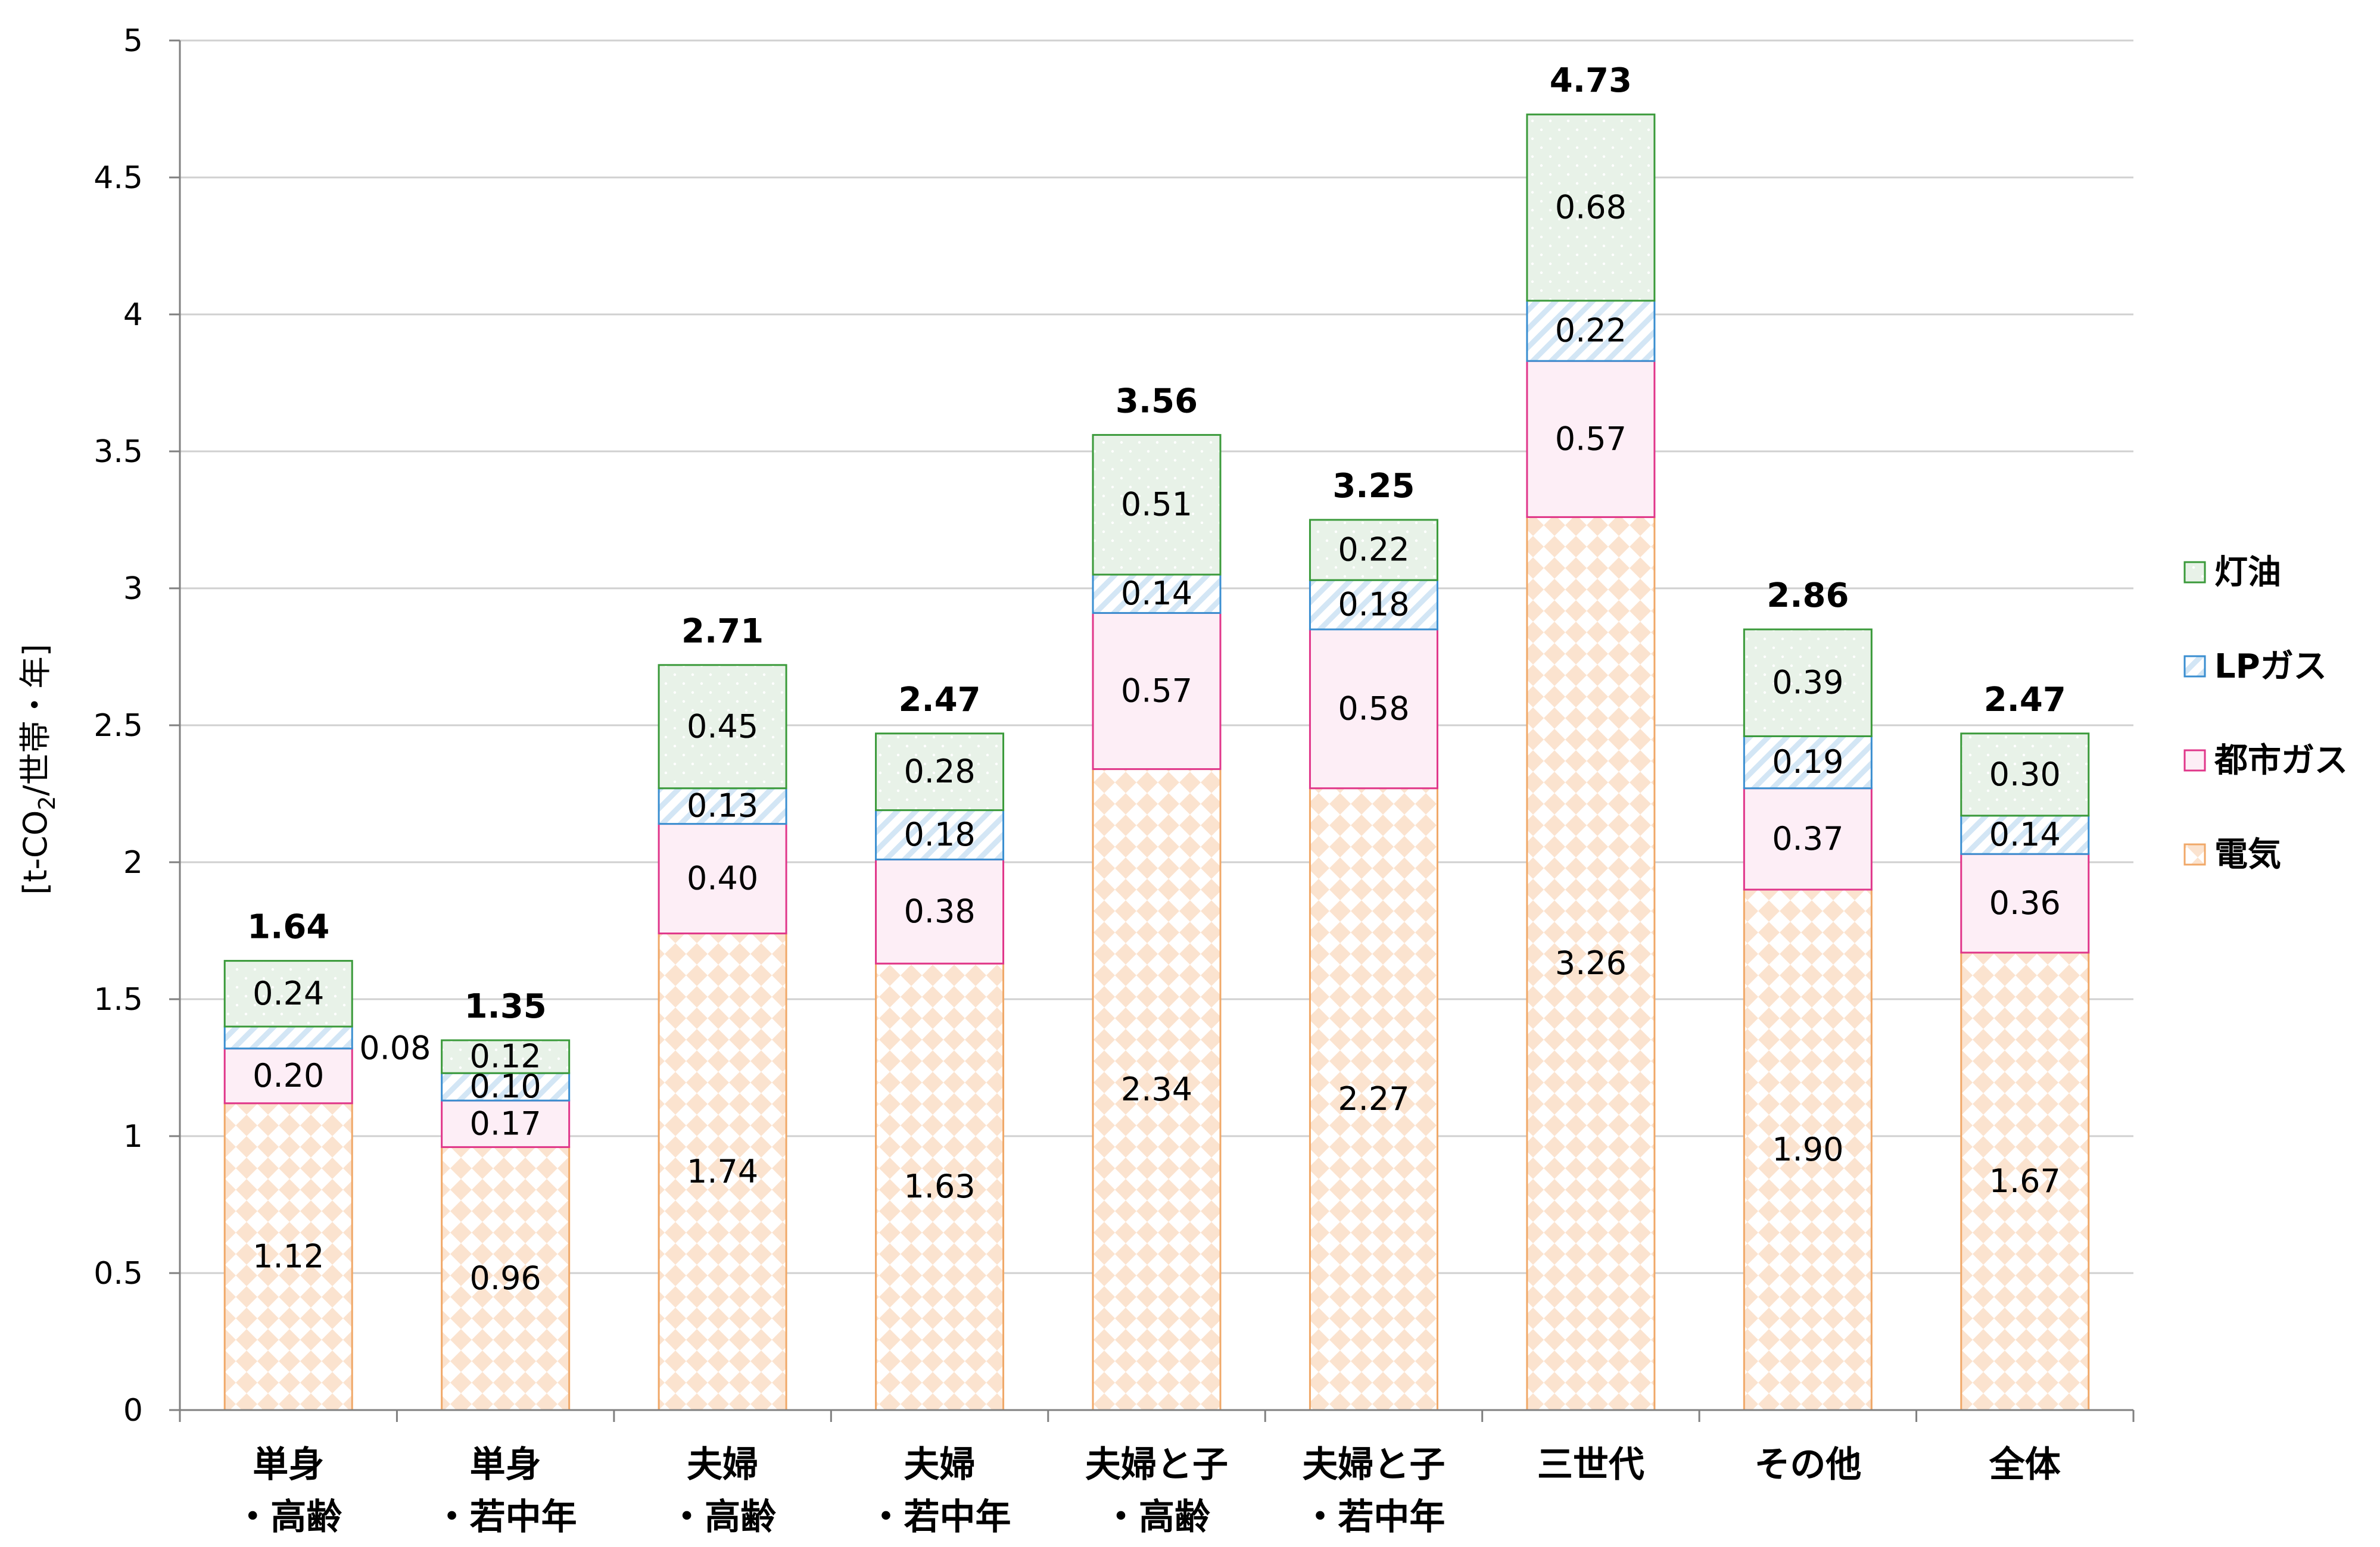 Image resolution: width=2380 pixels, height=1547 pixels. I want to click on bar-value-label: 2.27, so click(1373, 1099).